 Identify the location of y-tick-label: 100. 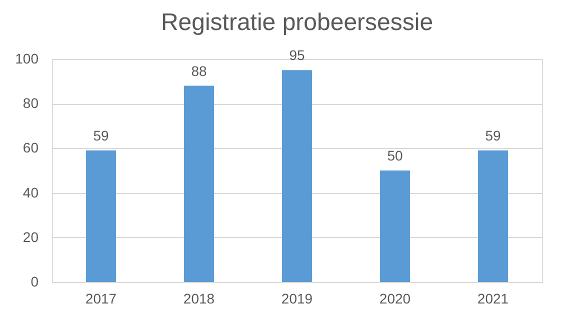
(27, 58).